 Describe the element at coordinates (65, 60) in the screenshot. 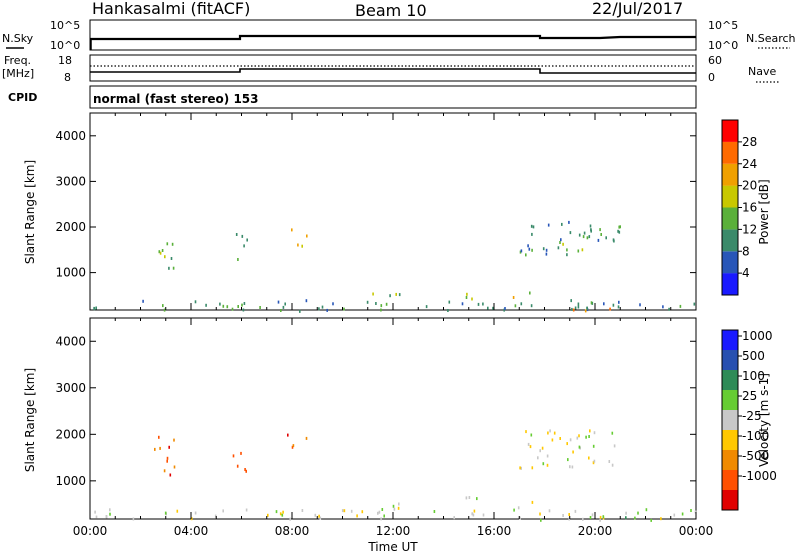

I see `freq-tick-top: 18` at that location.